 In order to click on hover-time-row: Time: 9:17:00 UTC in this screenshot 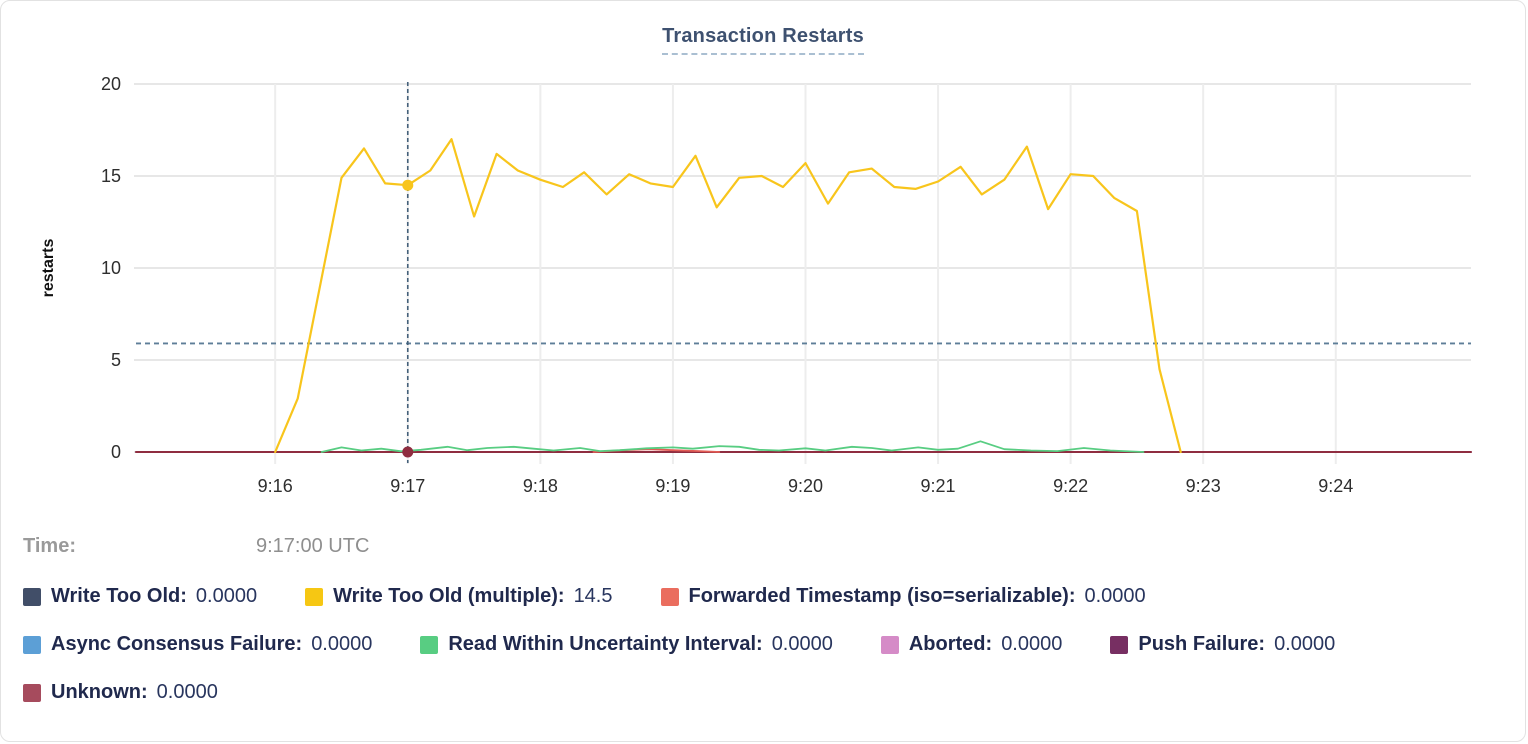, I will do `click(323, 548)`.